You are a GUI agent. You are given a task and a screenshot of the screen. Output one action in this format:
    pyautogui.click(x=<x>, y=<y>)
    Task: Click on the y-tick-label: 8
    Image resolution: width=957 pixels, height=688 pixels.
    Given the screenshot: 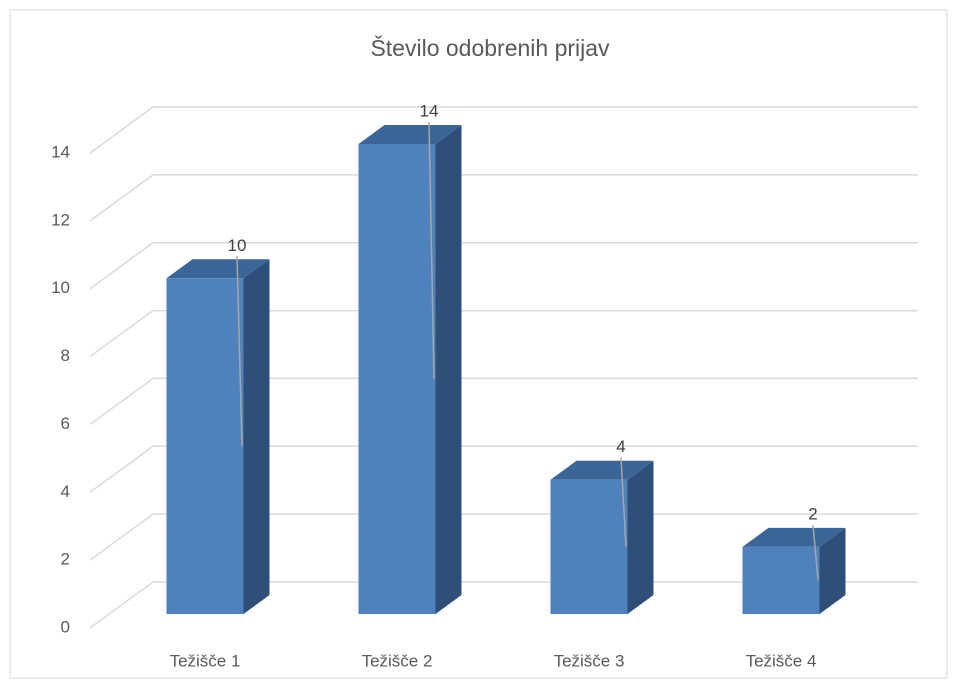 What is the action you would take?
    pyautogui.click(x=65, y=355)
    